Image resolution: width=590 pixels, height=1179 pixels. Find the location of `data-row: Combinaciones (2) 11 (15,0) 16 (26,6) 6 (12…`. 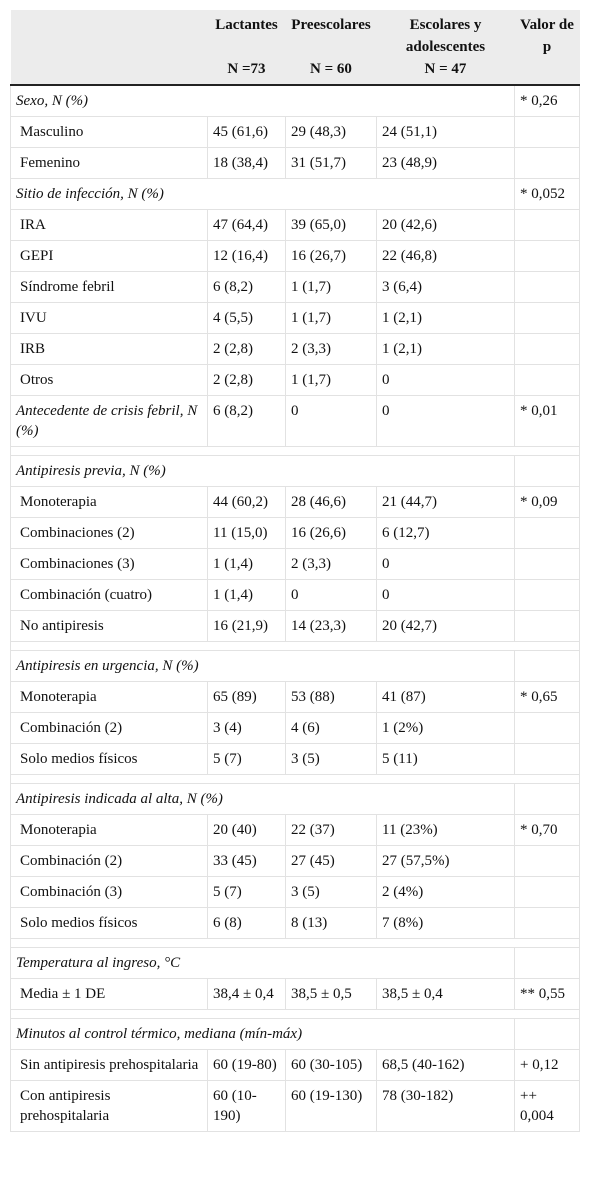

data-row: Combinaciones (2) 11 (15,0) 16 (26,6) 6 (12… is located at coordinates (295, 533).